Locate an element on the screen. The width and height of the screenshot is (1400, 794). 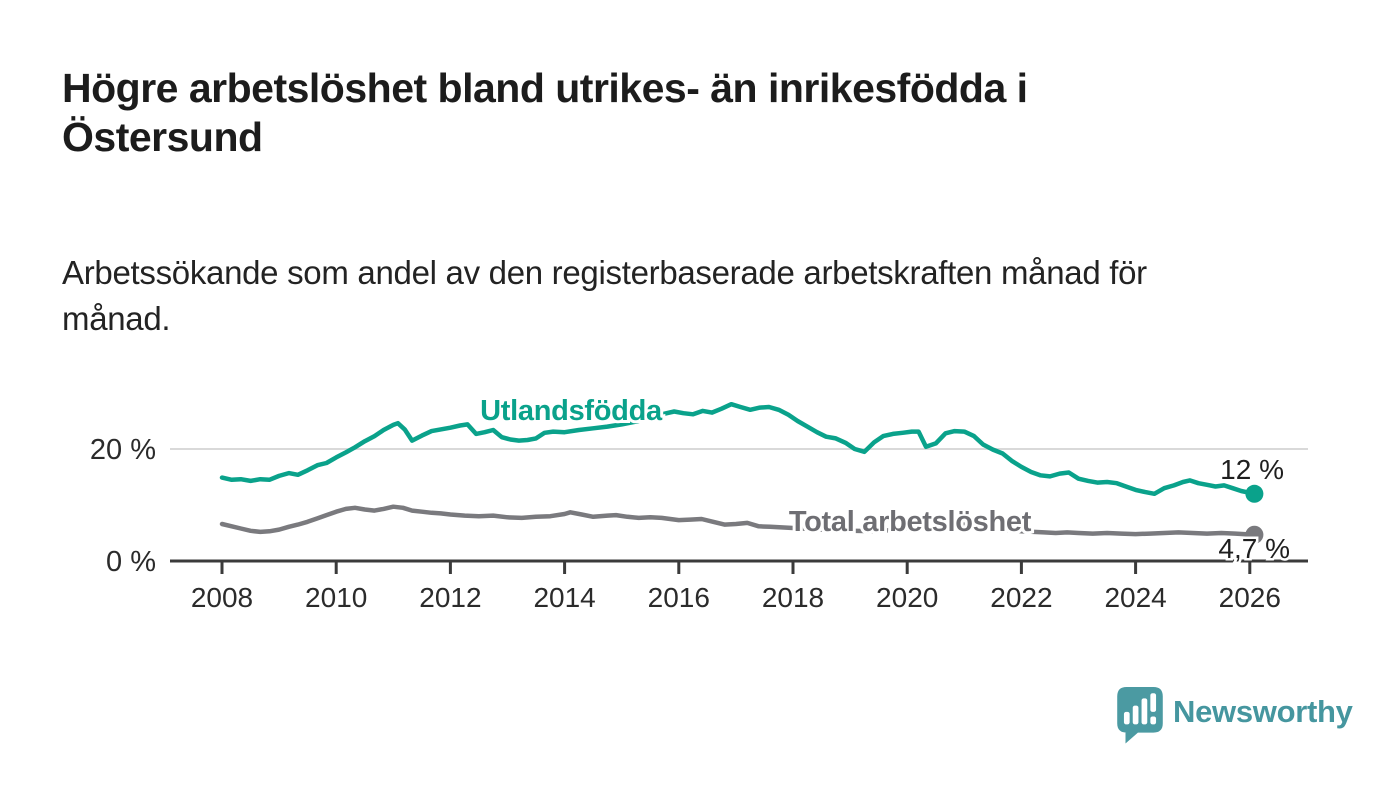
logo-bar-small is located at coordinates (1126, 718).